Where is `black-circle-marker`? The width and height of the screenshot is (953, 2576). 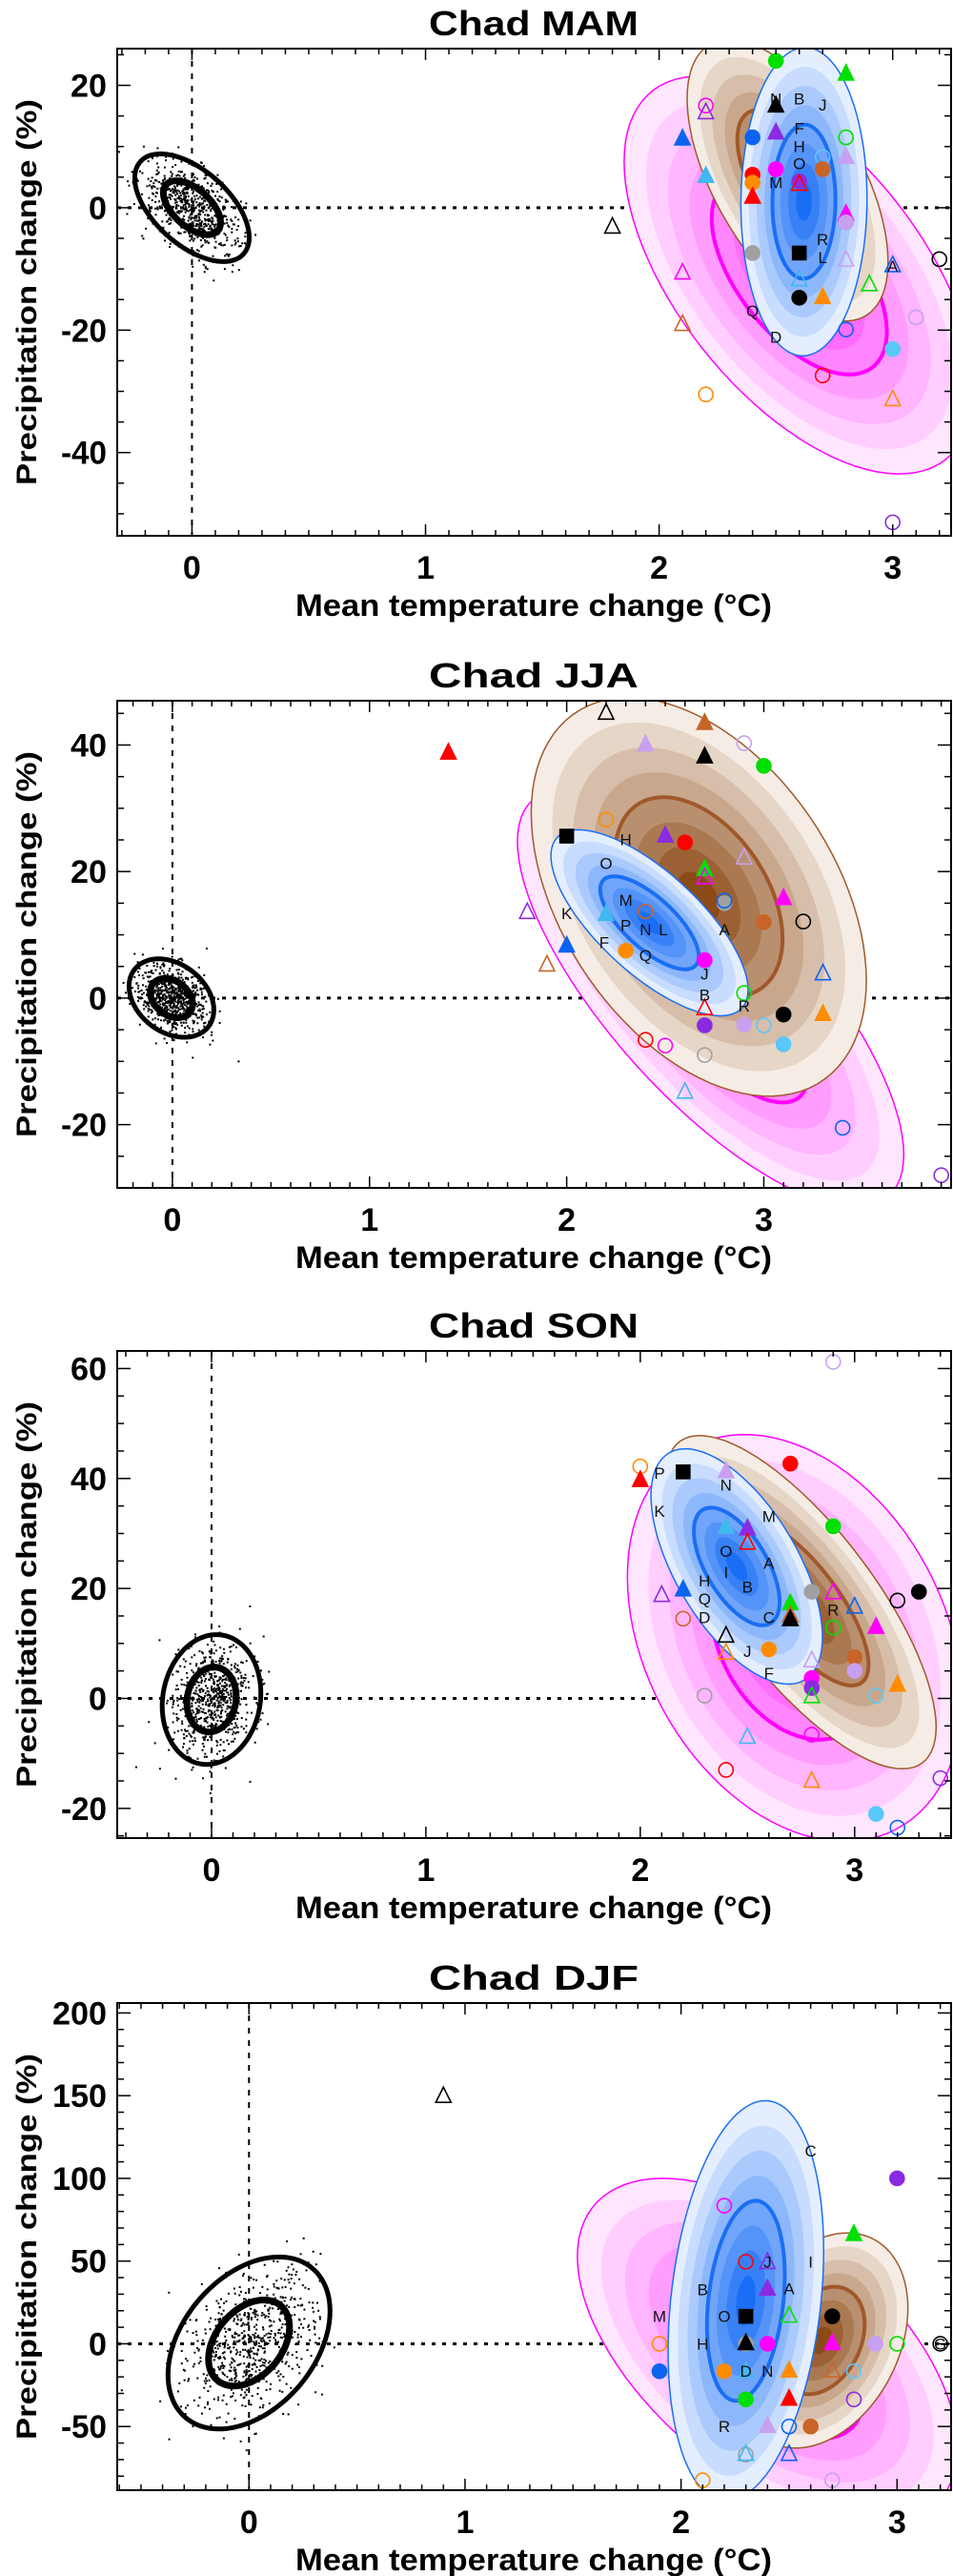 black-circle-marker is located at coordinates (897, 1600).